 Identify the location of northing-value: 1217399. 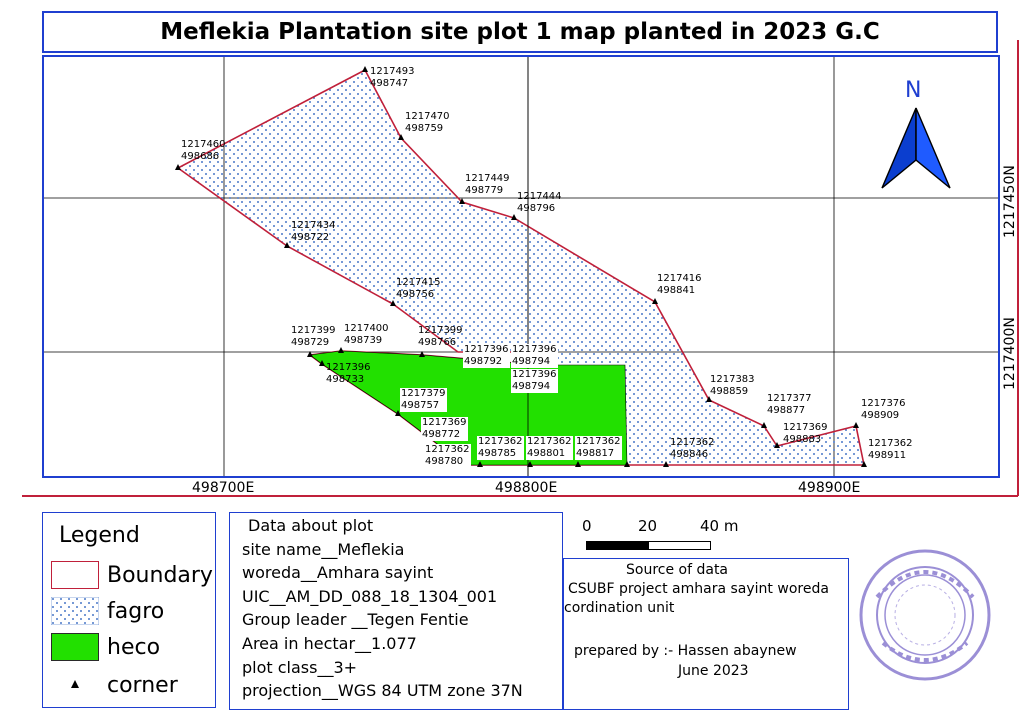
(440, 330).